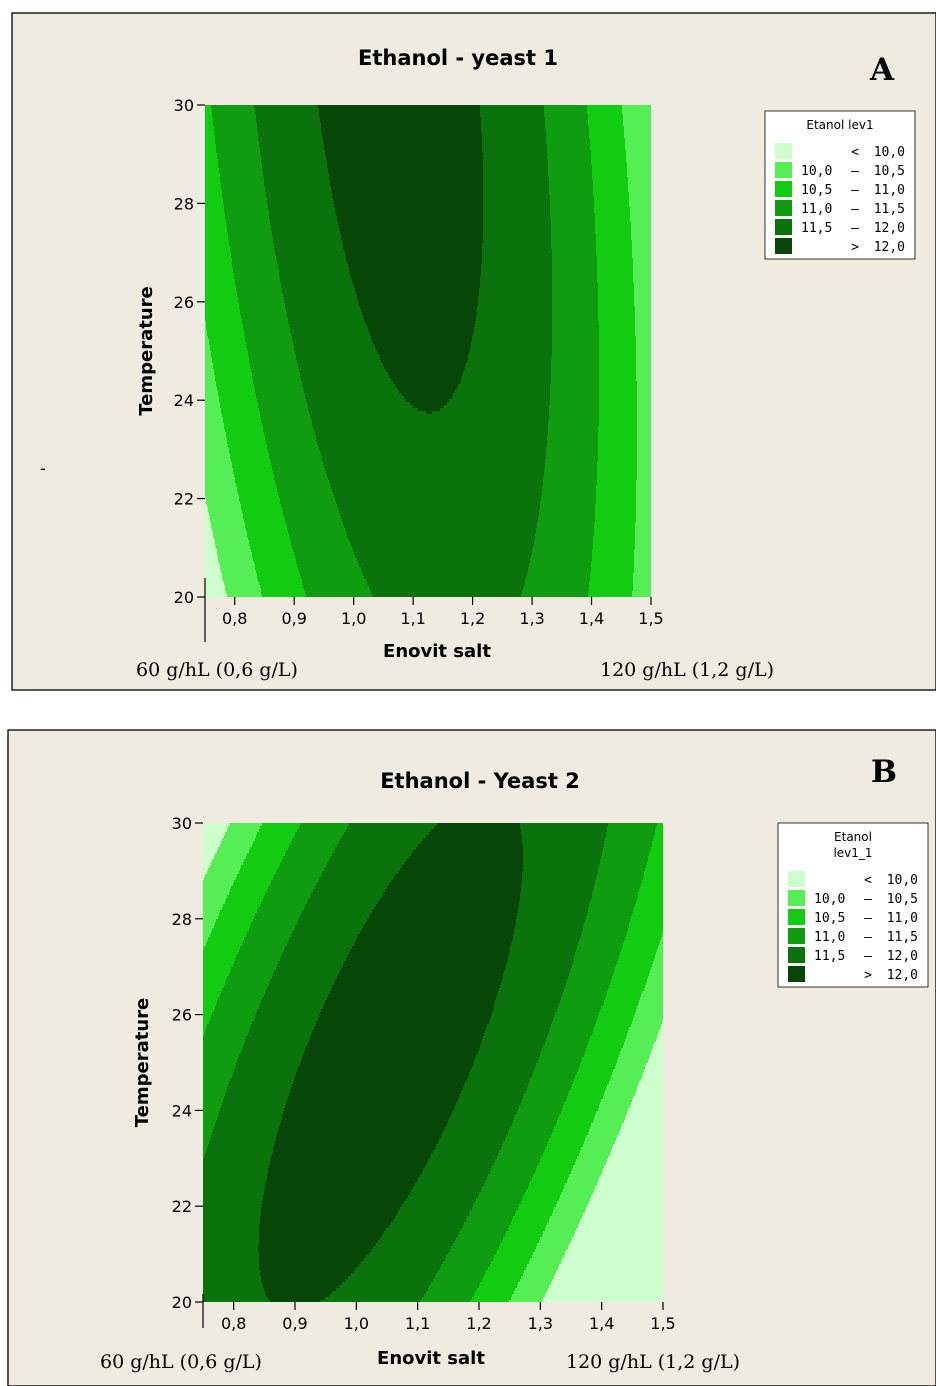 This screenshot has width=936, height=1386. Describe the element at coordinates (783, 246) in the screenshot. I see `legend-swatch` at that location.